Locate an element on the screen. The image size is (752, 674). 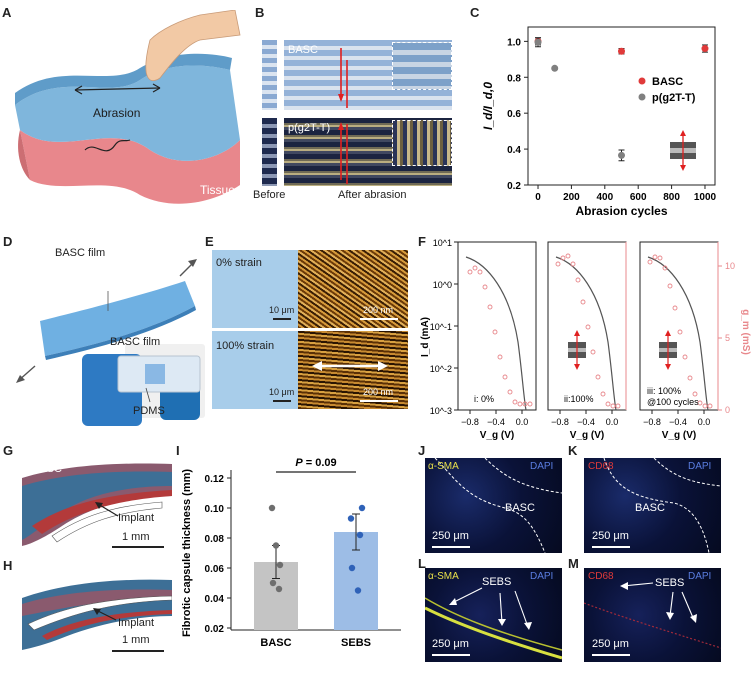
g-implant-arrow is located at coordinates (107, 509).